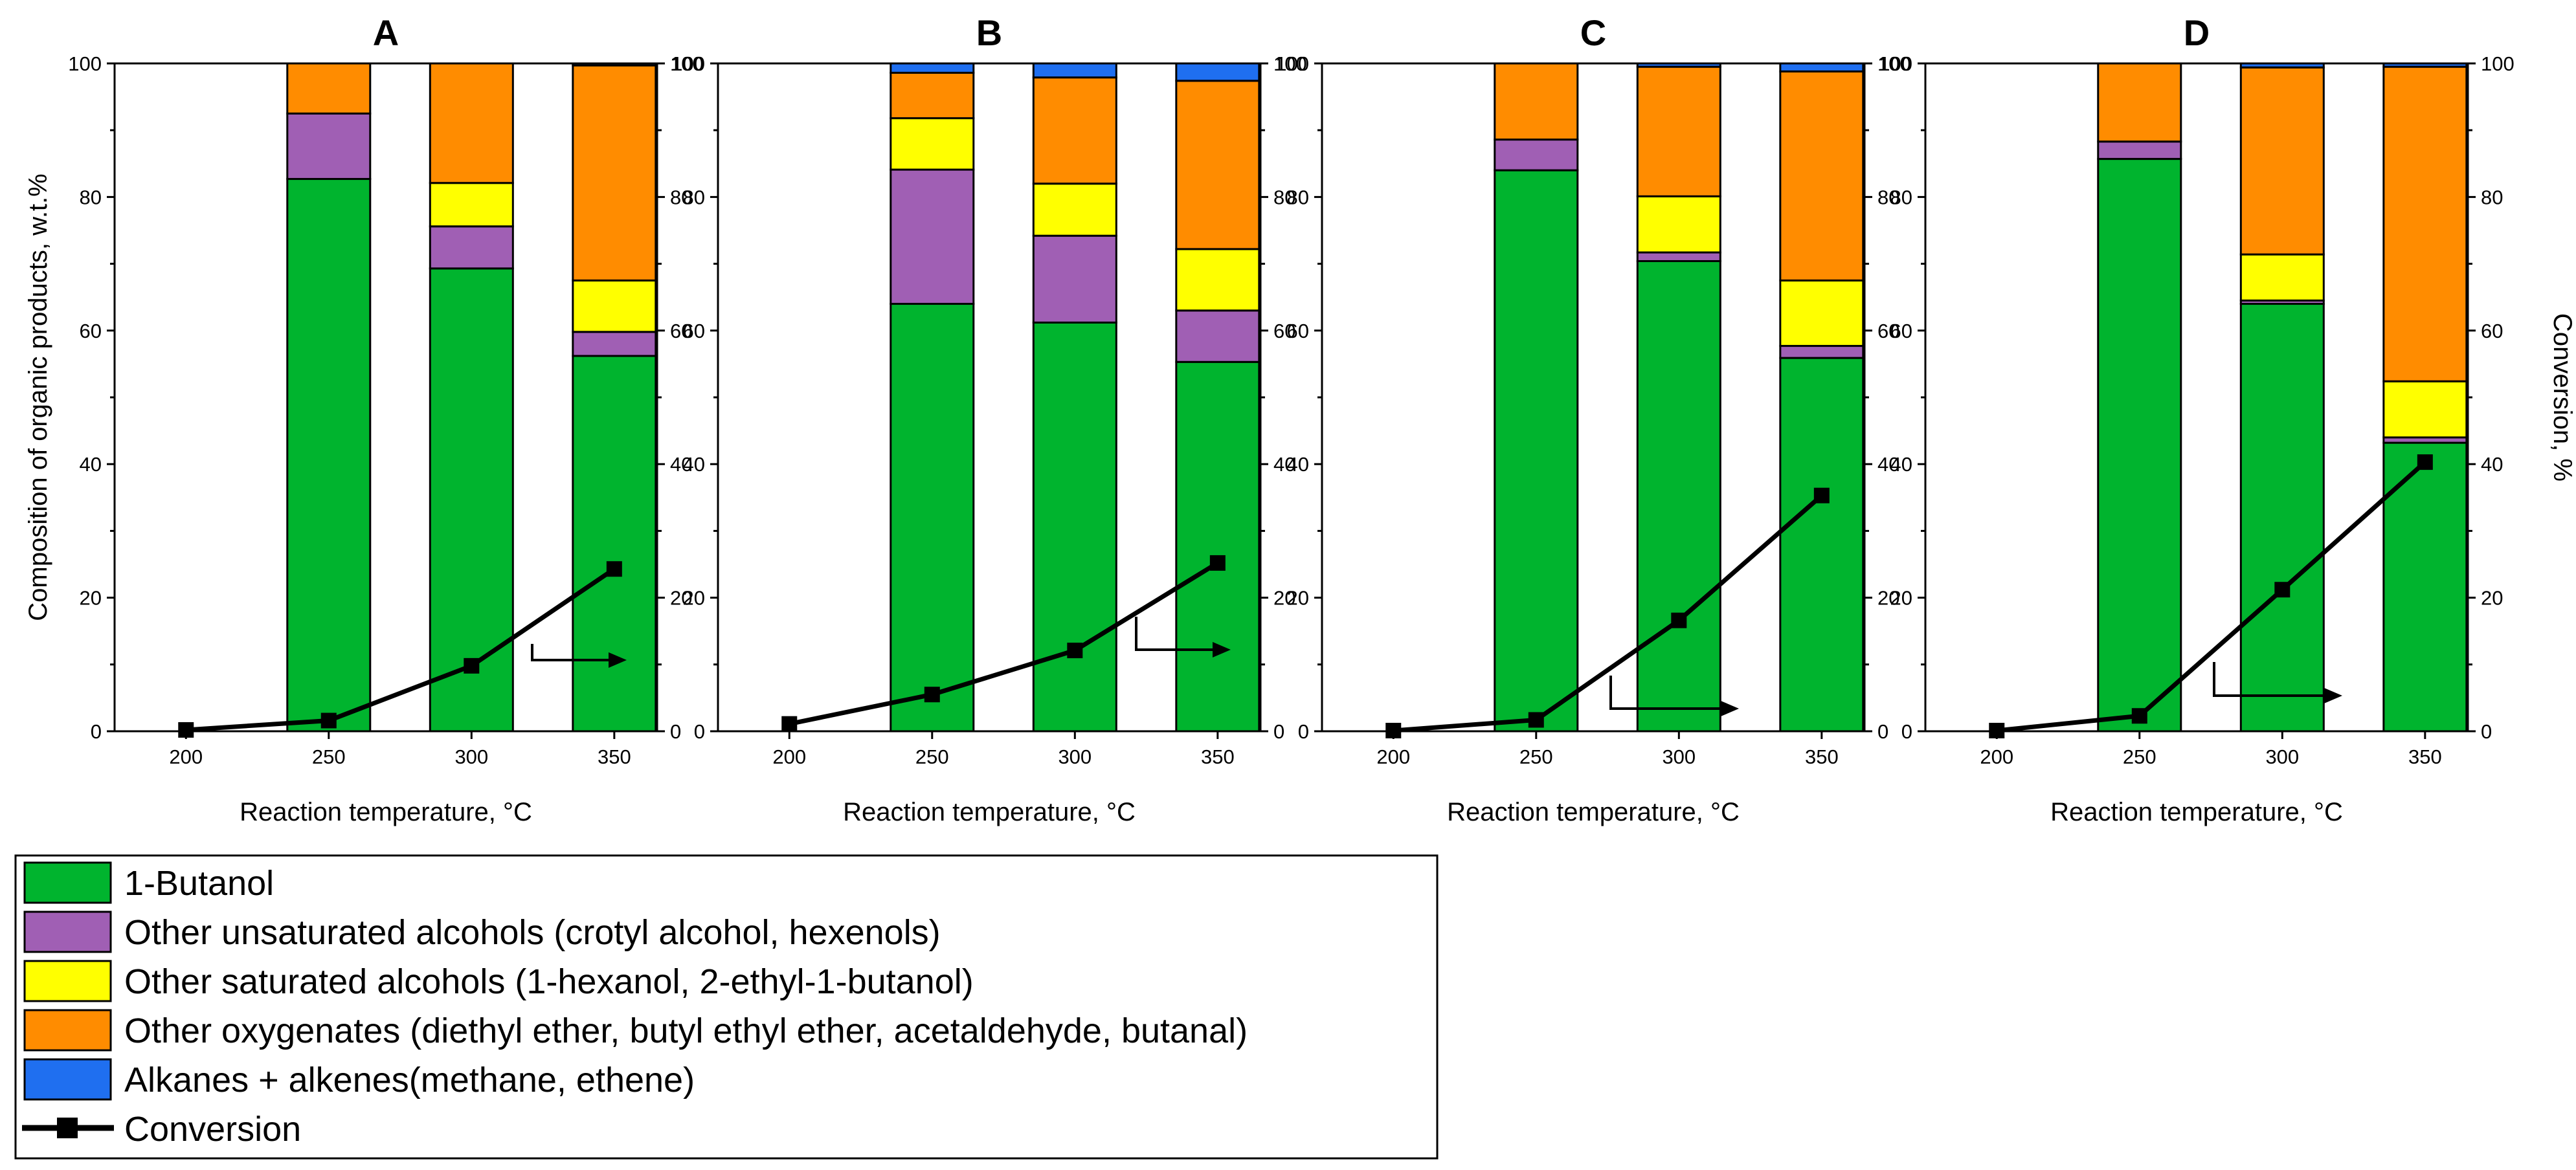 This screenshot has height=1170, width=2576. Describe the element at coordinates (1298, 331) in the screenshot. I see `y-tick-label-left: 60` at that location.